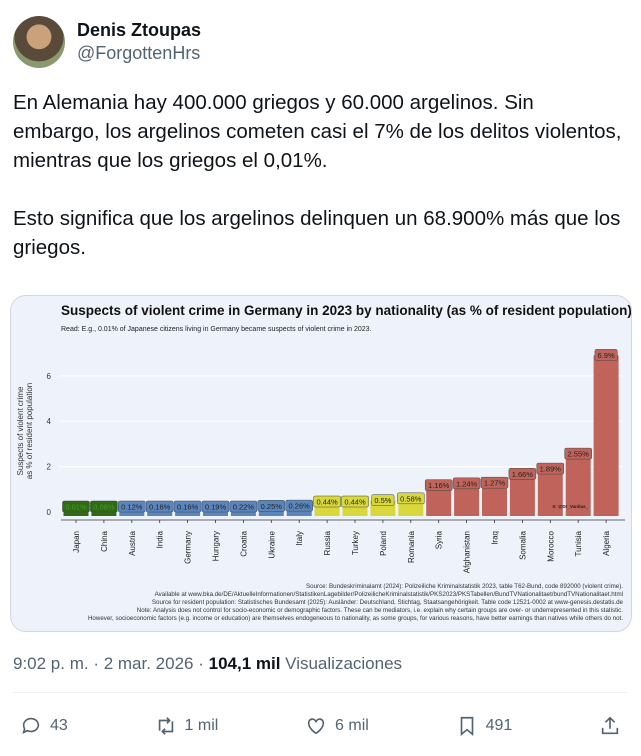 Image resolution: width=641 pixels, height=756 pixels. Describe the element at coordinates (320, 692) in the screenshot. I see `divider` at that location.